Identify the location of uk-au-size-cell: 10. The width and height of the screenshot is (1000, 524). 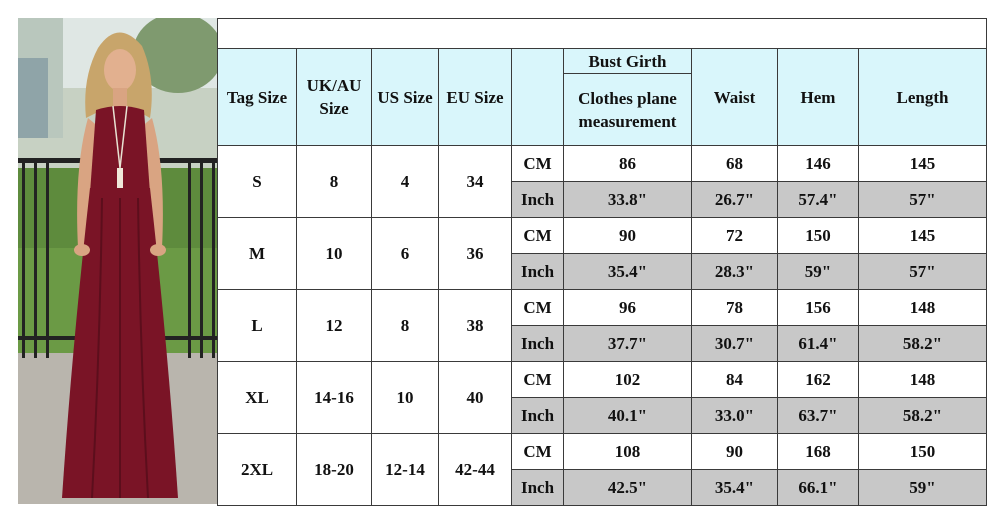
(334, 253).